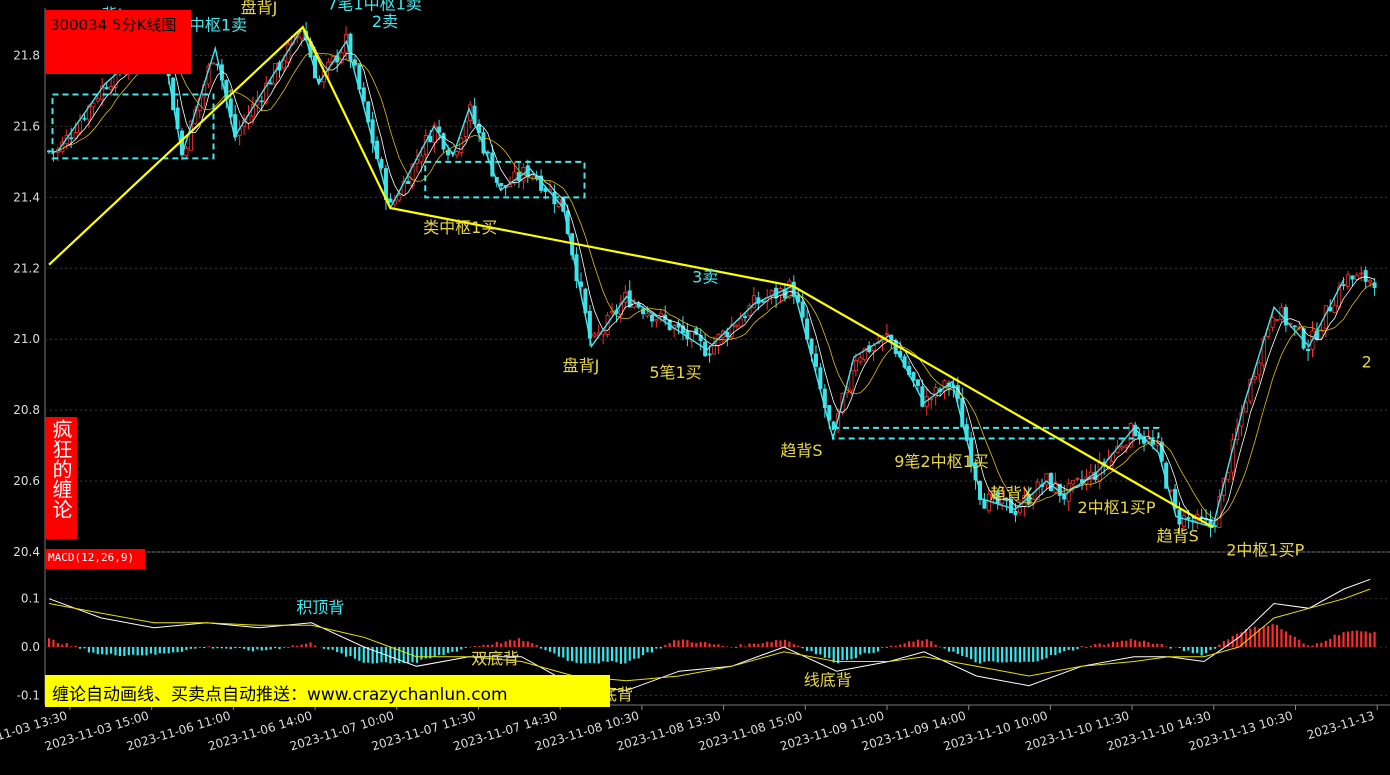 The image size is (1390, 775). Describe the element at coordinates (1116, 507) in the screenshot. I see `price-annotation: 2中枢1买P` at that location.